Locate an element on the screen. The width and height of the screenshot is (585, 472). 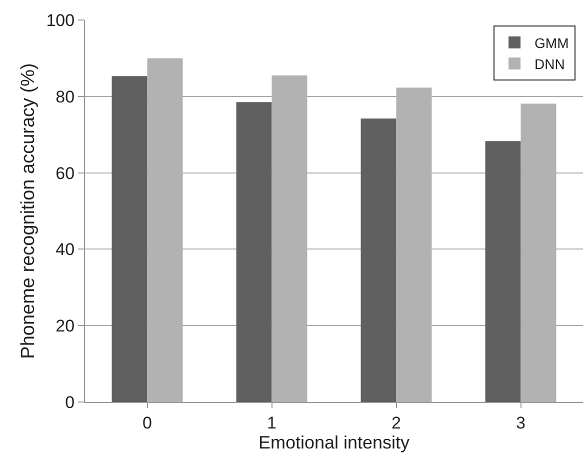
y-tick-label: 80 is located at coordinates (65, 96).